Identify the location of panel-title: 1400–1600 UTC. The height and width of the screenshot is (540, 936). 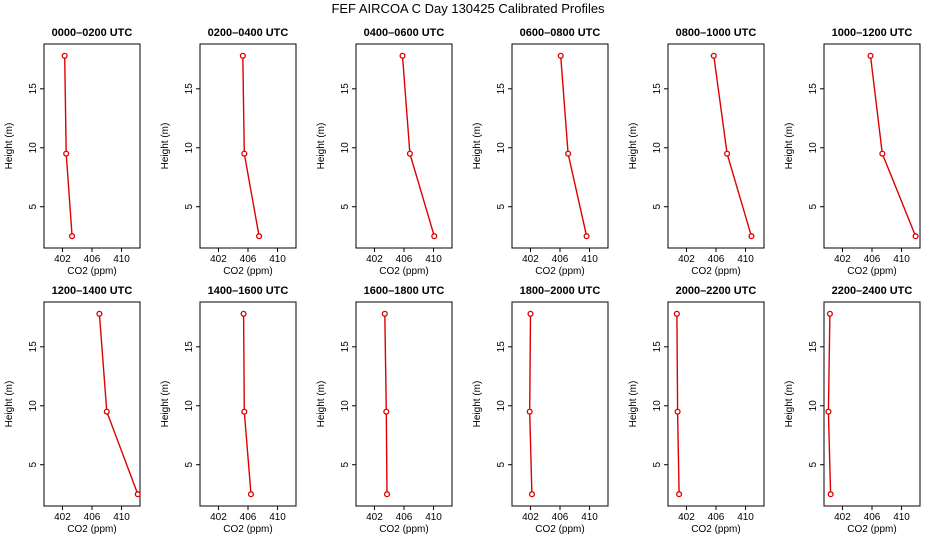
(248, 291).